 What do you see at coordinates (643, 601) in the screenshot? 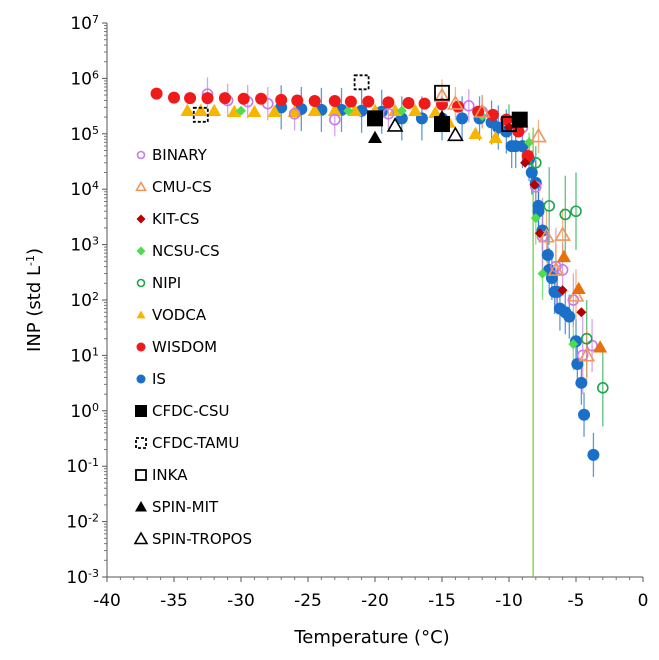
I see `x-tick-label: 0` at bounding box center [643, 601].